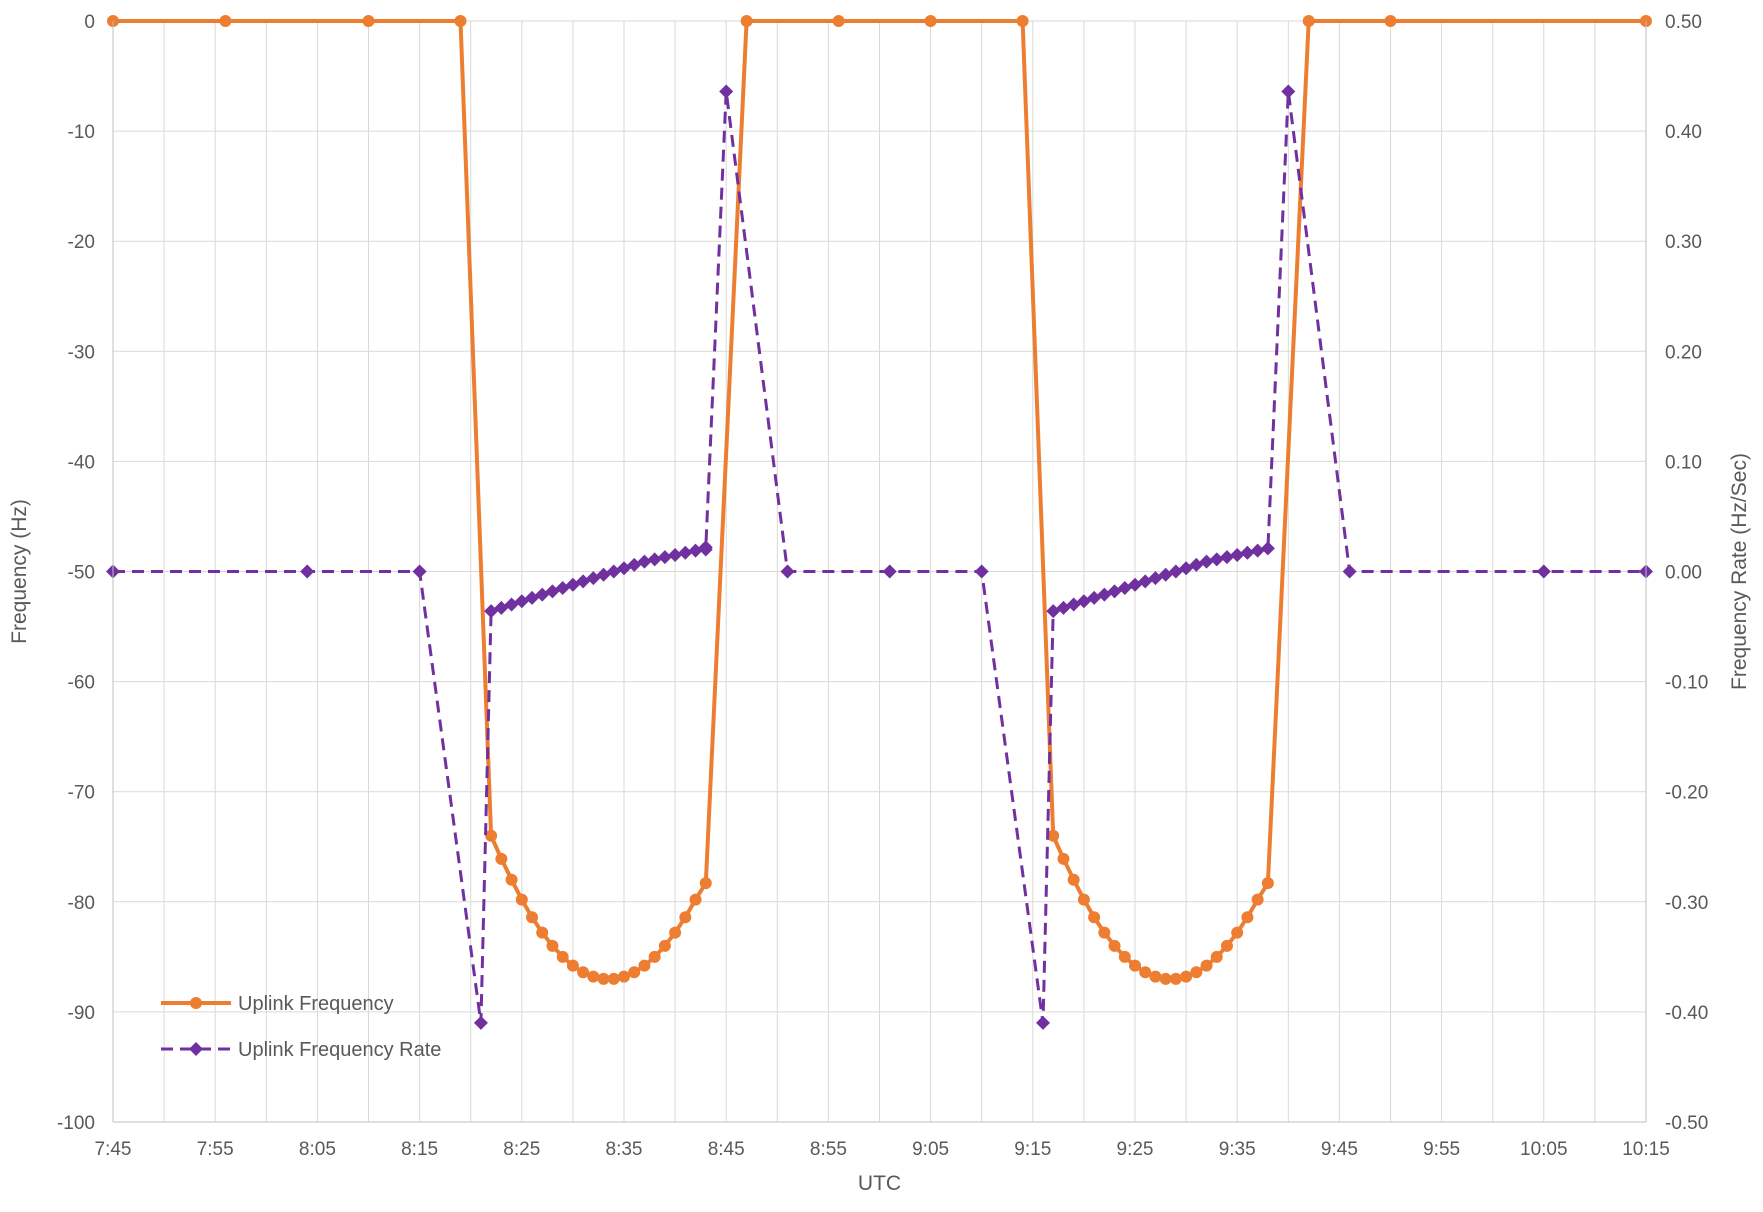 The width and height of the screenshot is (1763, 1212). Describe the element at coordinates (879, 1183) in the screenshot. I see `x-axis-title: UTC` at that location.